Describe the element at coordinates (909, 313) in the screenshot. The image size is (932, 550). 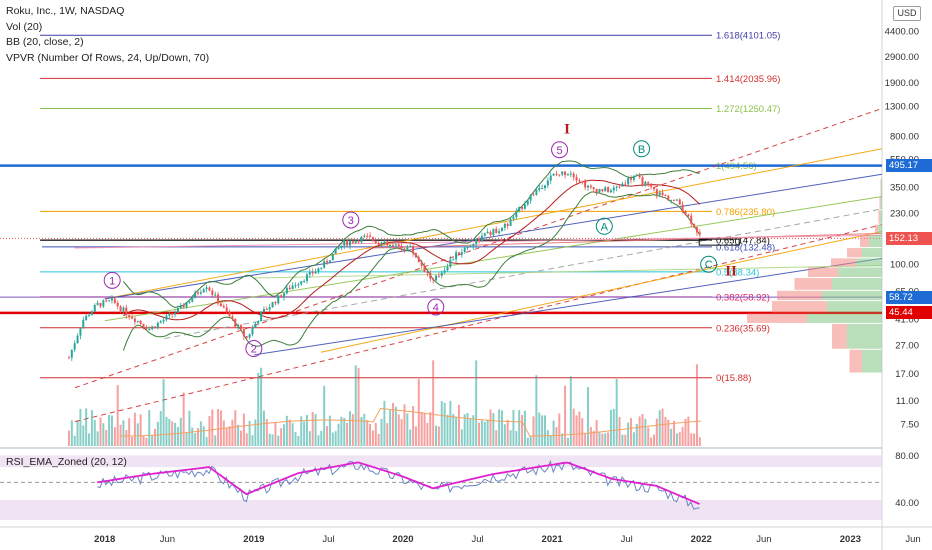
I see `price-badge: 45.44` at that location.